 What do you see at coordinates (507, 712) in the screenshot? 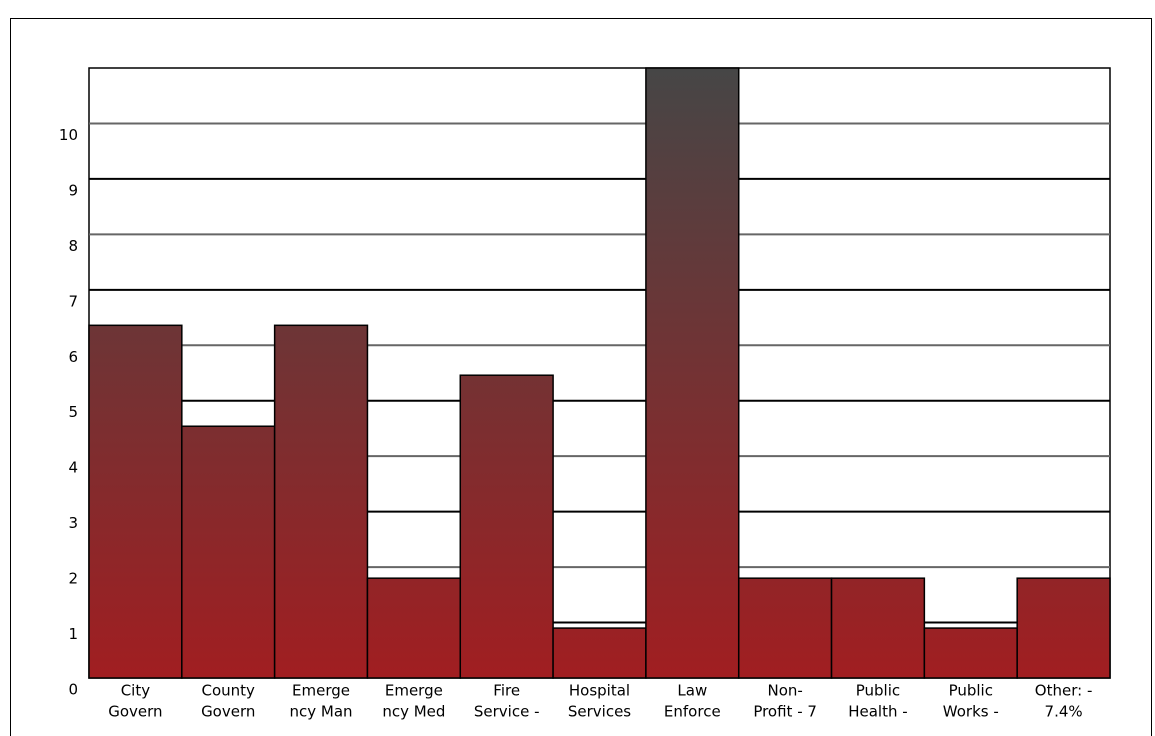
I see `x-tick-label: Service -` at bounding box center [507, 712].